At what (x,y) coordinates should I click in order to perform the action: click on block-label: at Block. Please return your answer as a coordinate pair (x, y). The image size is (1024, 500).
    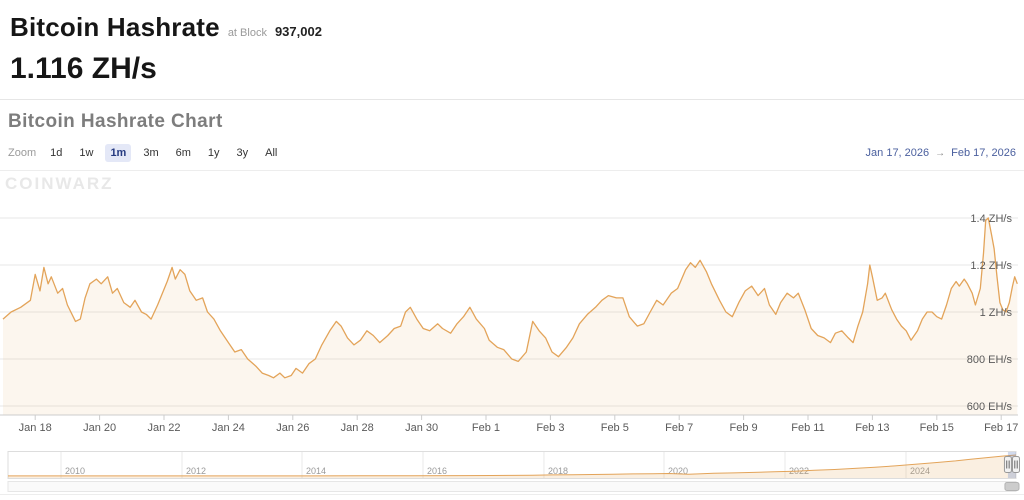
    Looking at the image, I should click on (247, 33).